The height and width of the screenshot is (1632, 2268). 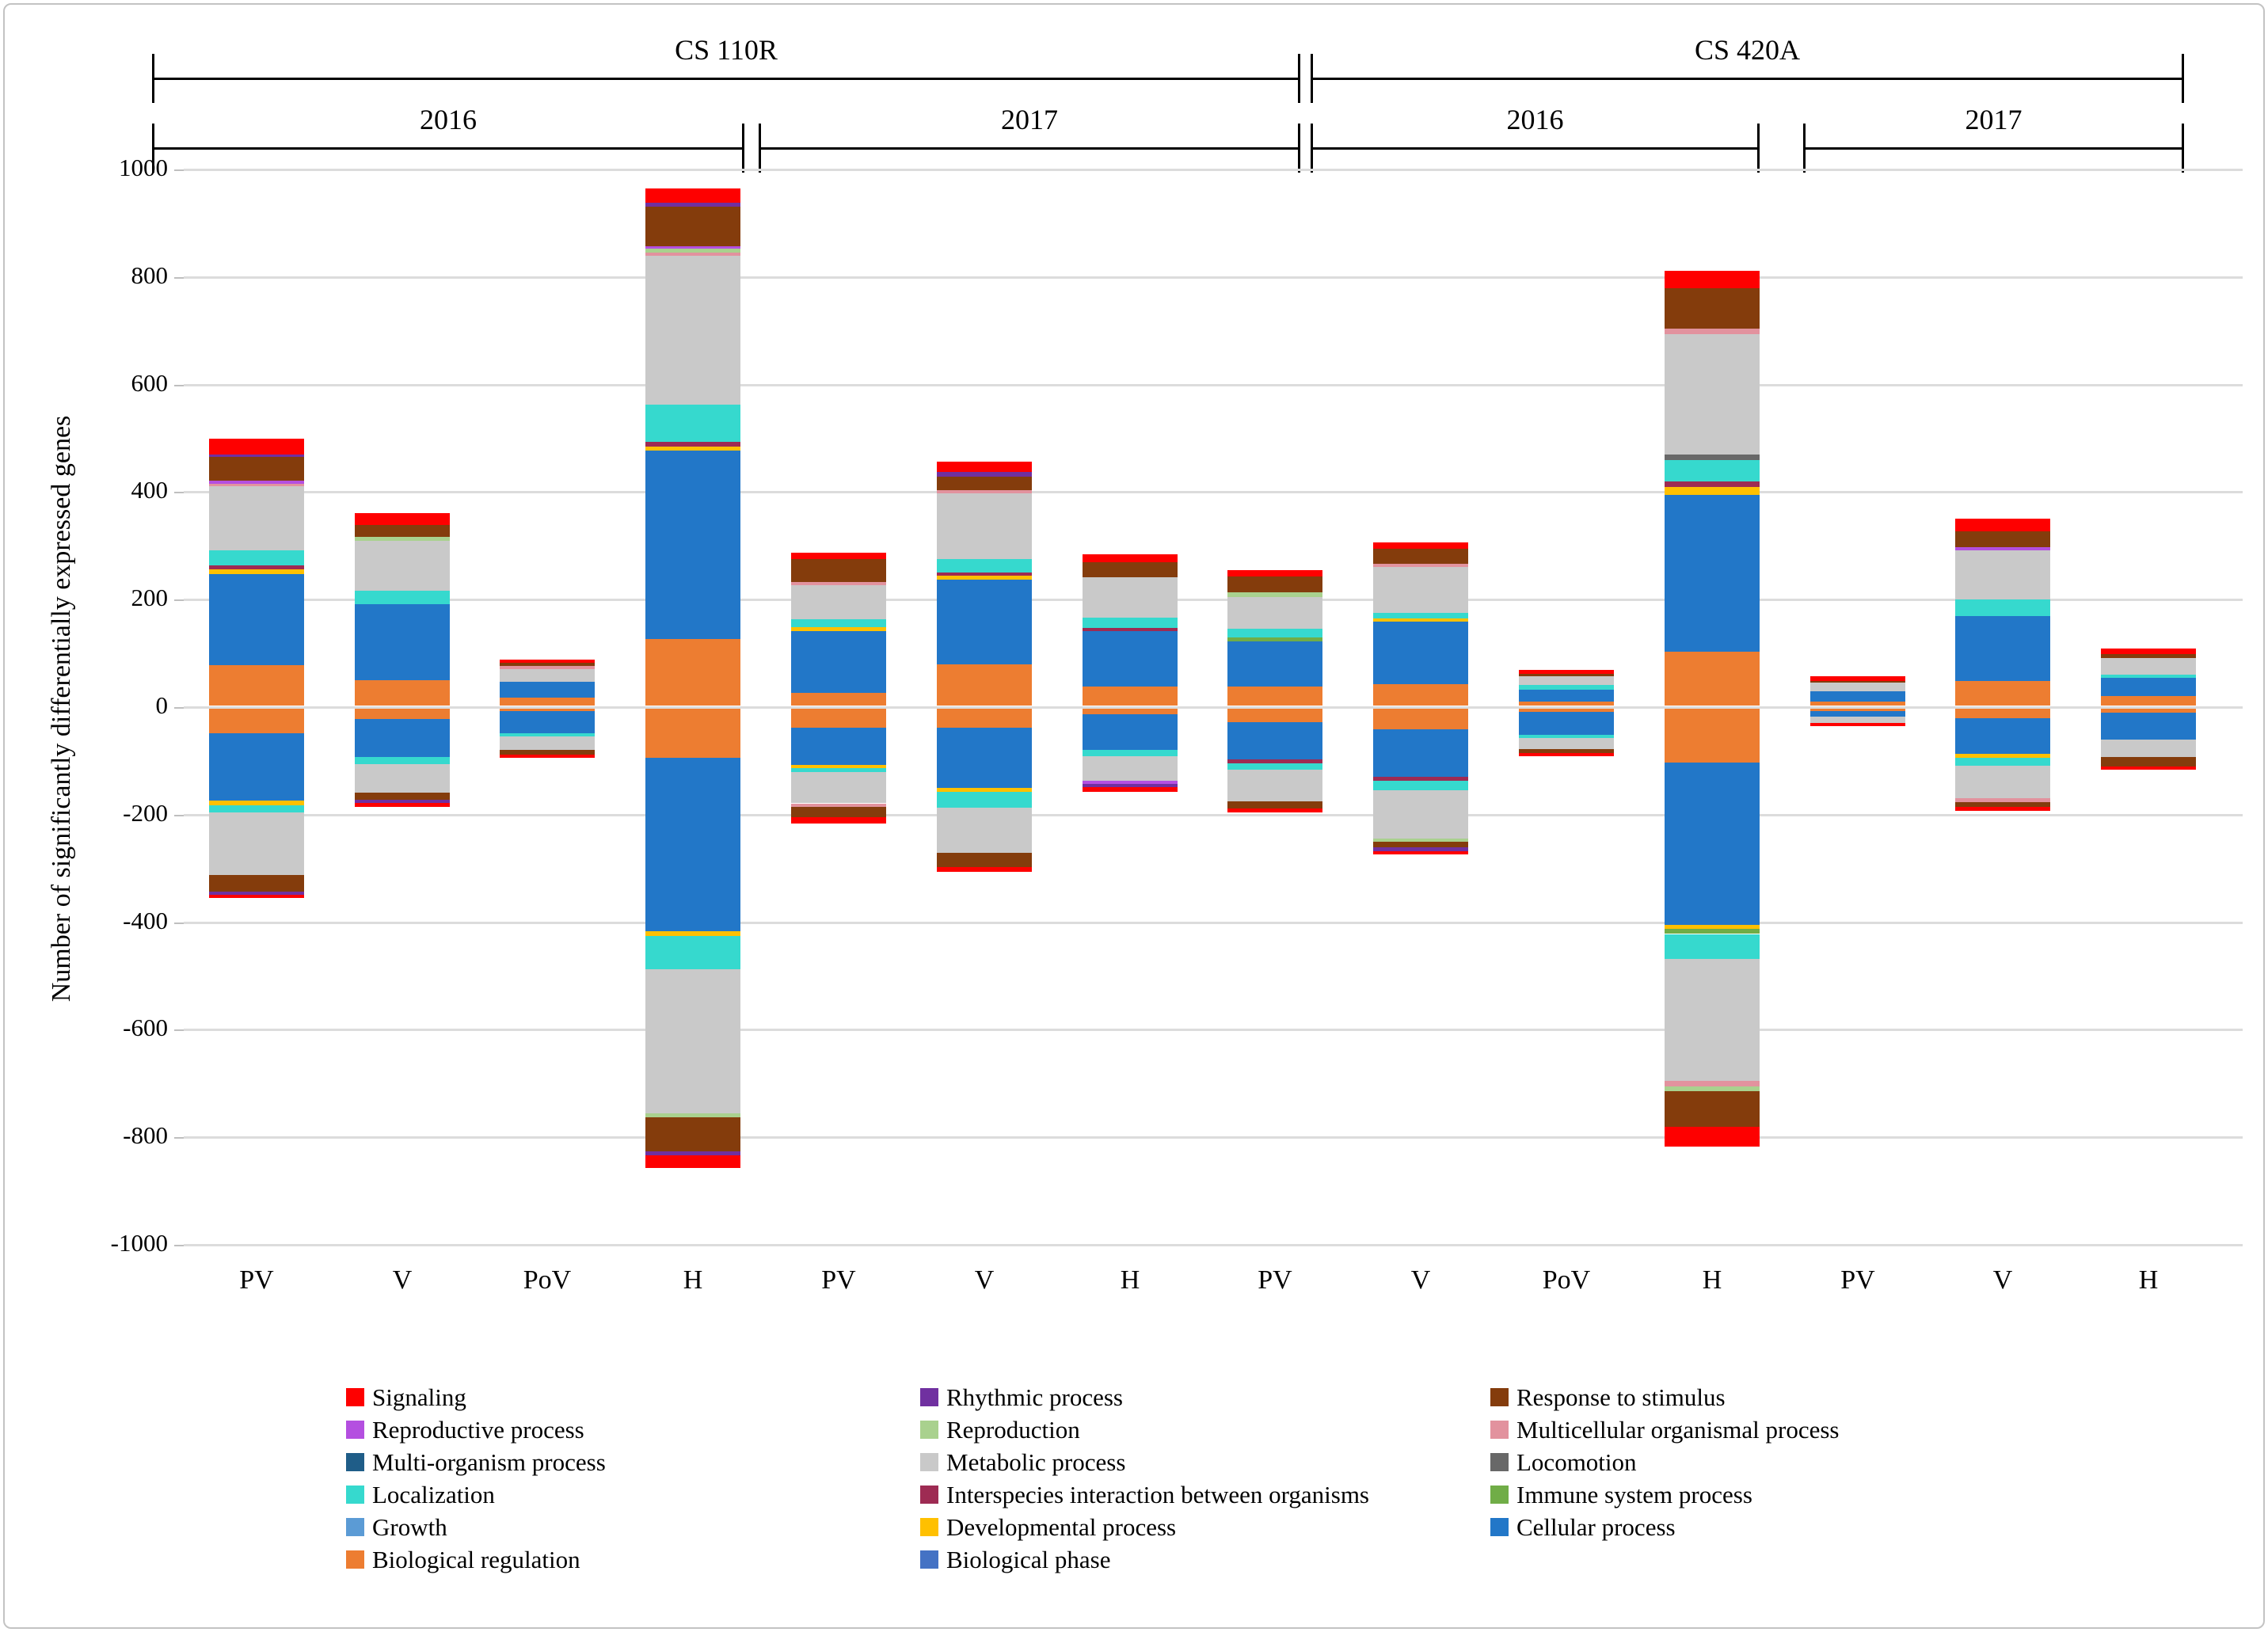 What do you see at coordinates (1852, 1397) in the screenshot?
I see `legend-item-response: Response to stimulus` at bounding box center [1852, 1397].